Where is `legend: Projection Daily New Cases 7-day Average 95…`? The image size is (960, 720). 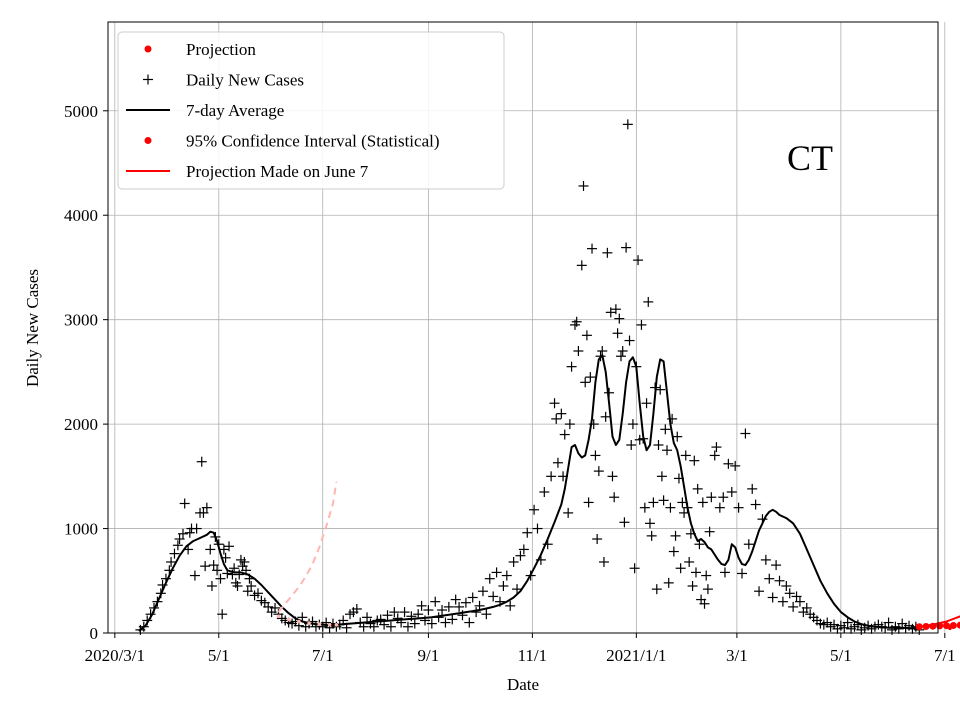 legend: Projection Daily New Cases 7-day Average 95… is located at coordinates (311, 110).